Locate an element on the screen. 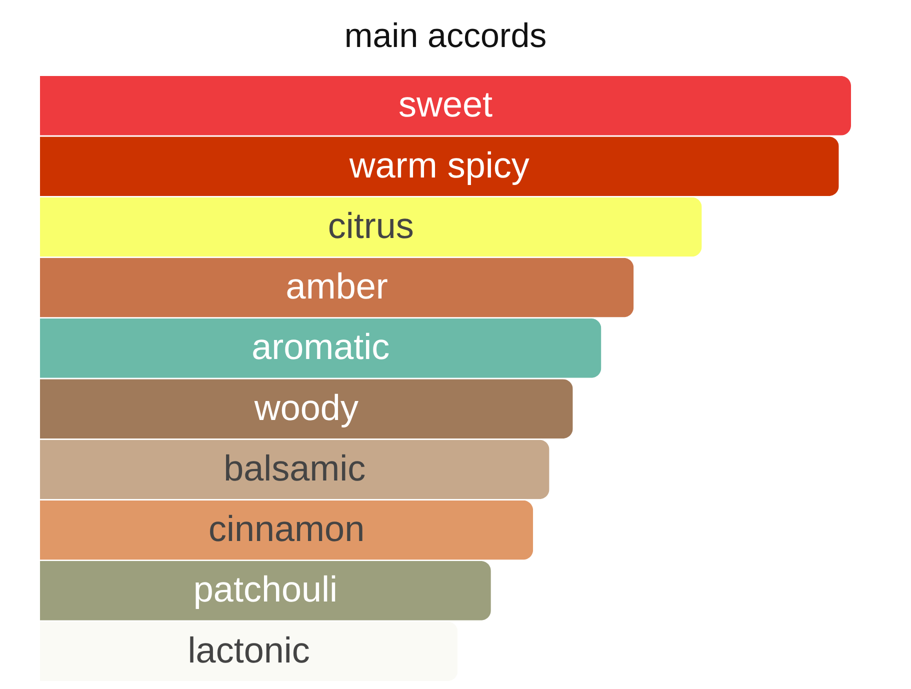 This screenshot has height=689, width=911. y-tick-label: aromatic is located at coordinates (321, 347).